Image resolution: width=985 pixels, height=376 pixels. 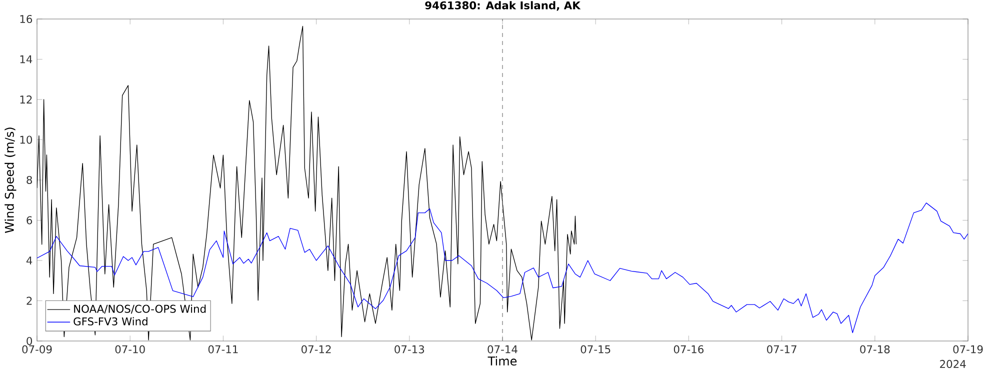 I want to click on x-tick-label: 07-10, so click(x=130, y=349).